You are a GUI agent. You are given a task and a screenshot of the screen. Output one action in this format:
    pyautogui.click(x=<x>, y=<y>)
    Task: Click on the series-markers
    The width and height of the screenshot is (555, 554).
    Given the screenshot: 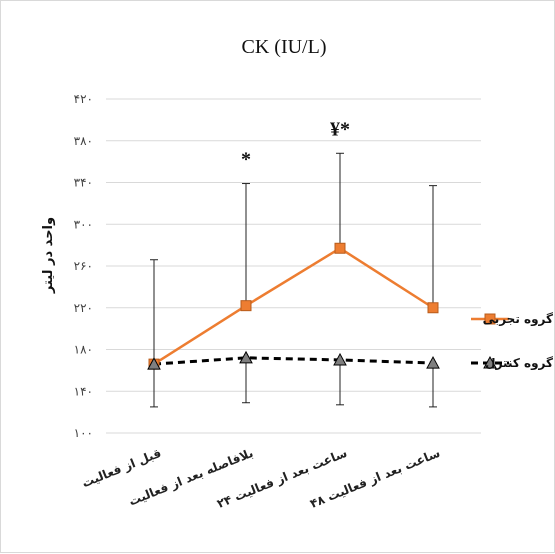 What is the action you would take?
    pyautogui.click(x=293, y=306)
    